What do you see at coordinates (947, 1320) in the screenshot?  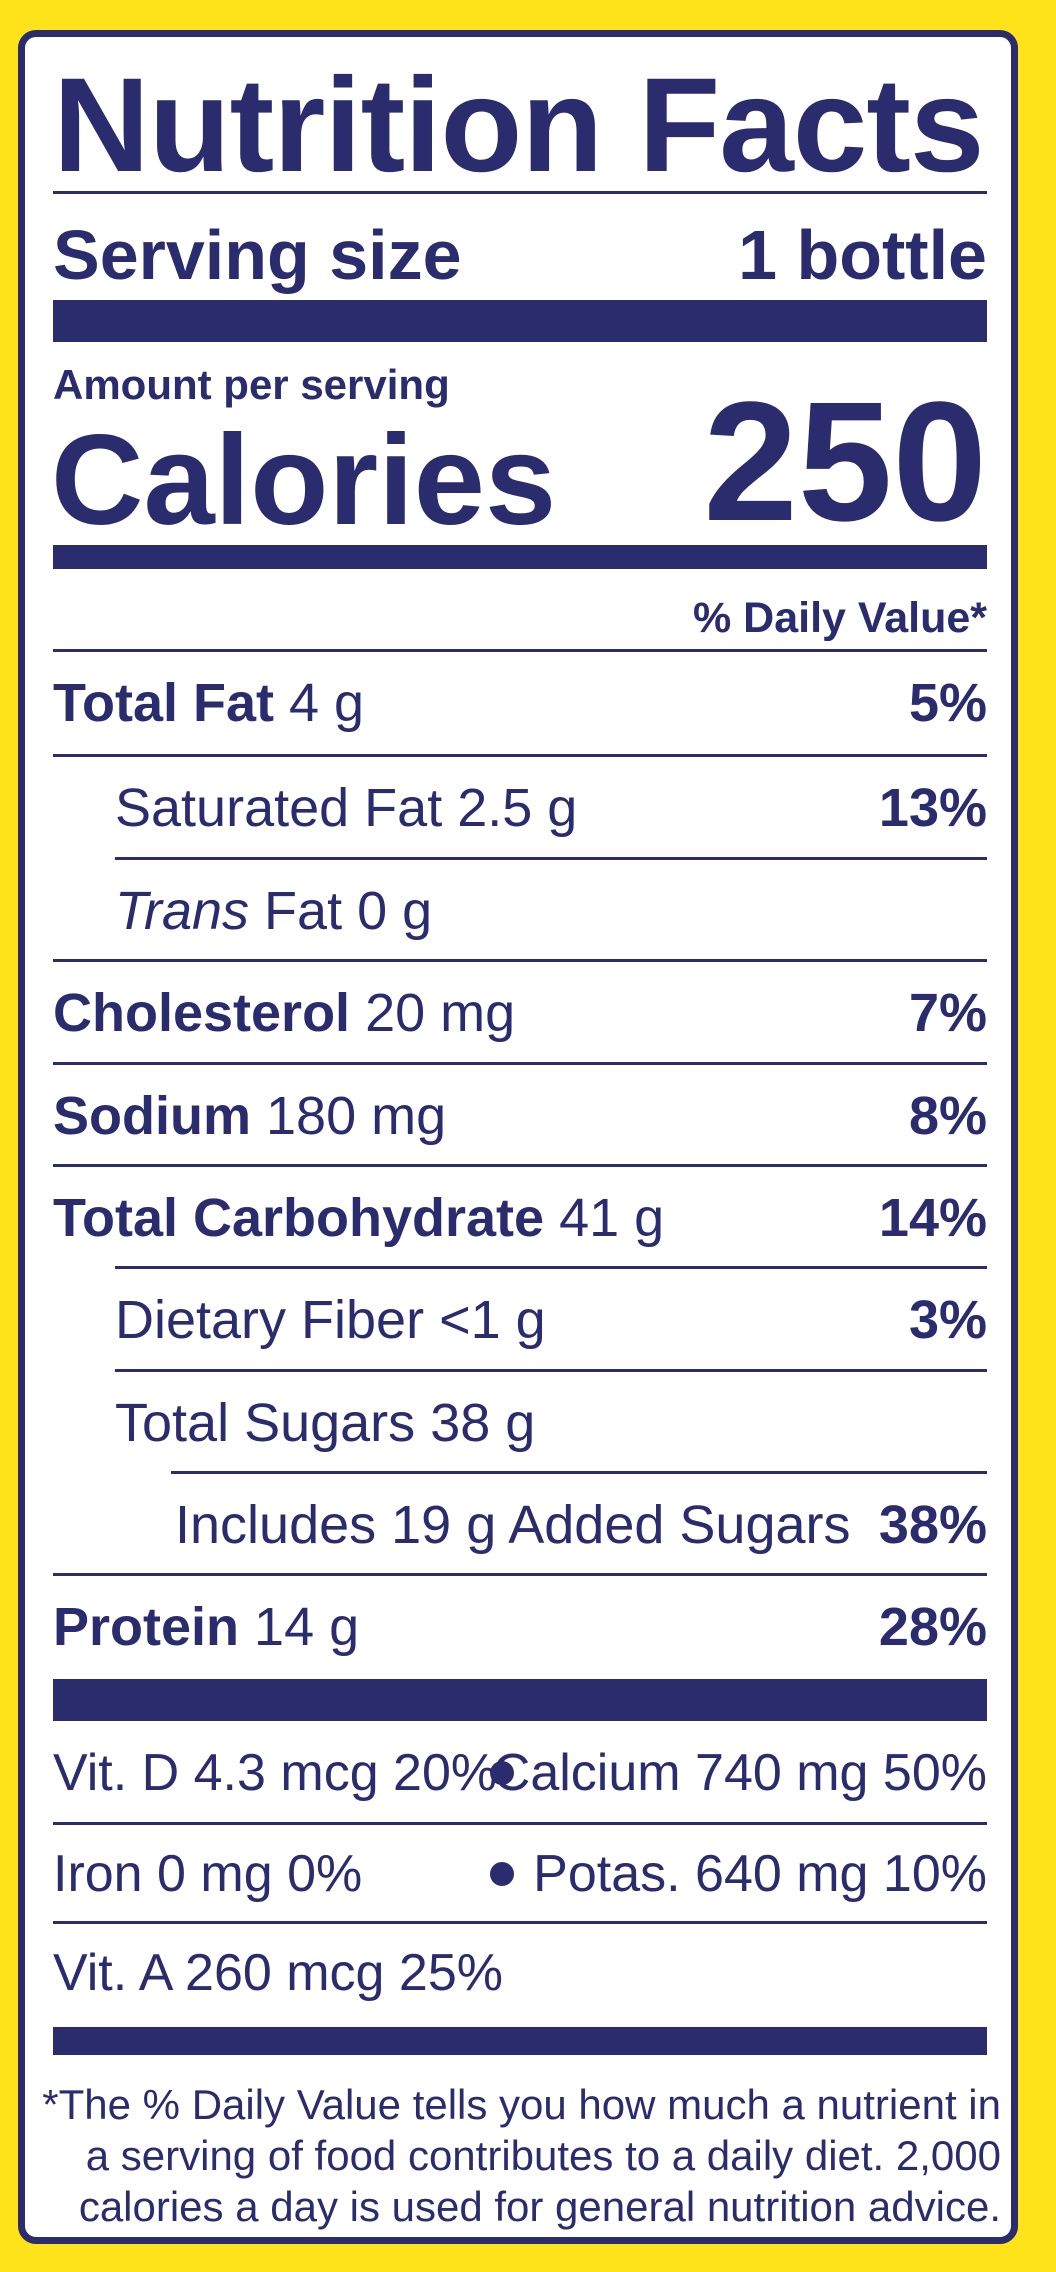 I see `nutrient-dv: 3%` at bounding box center [947, 1320].